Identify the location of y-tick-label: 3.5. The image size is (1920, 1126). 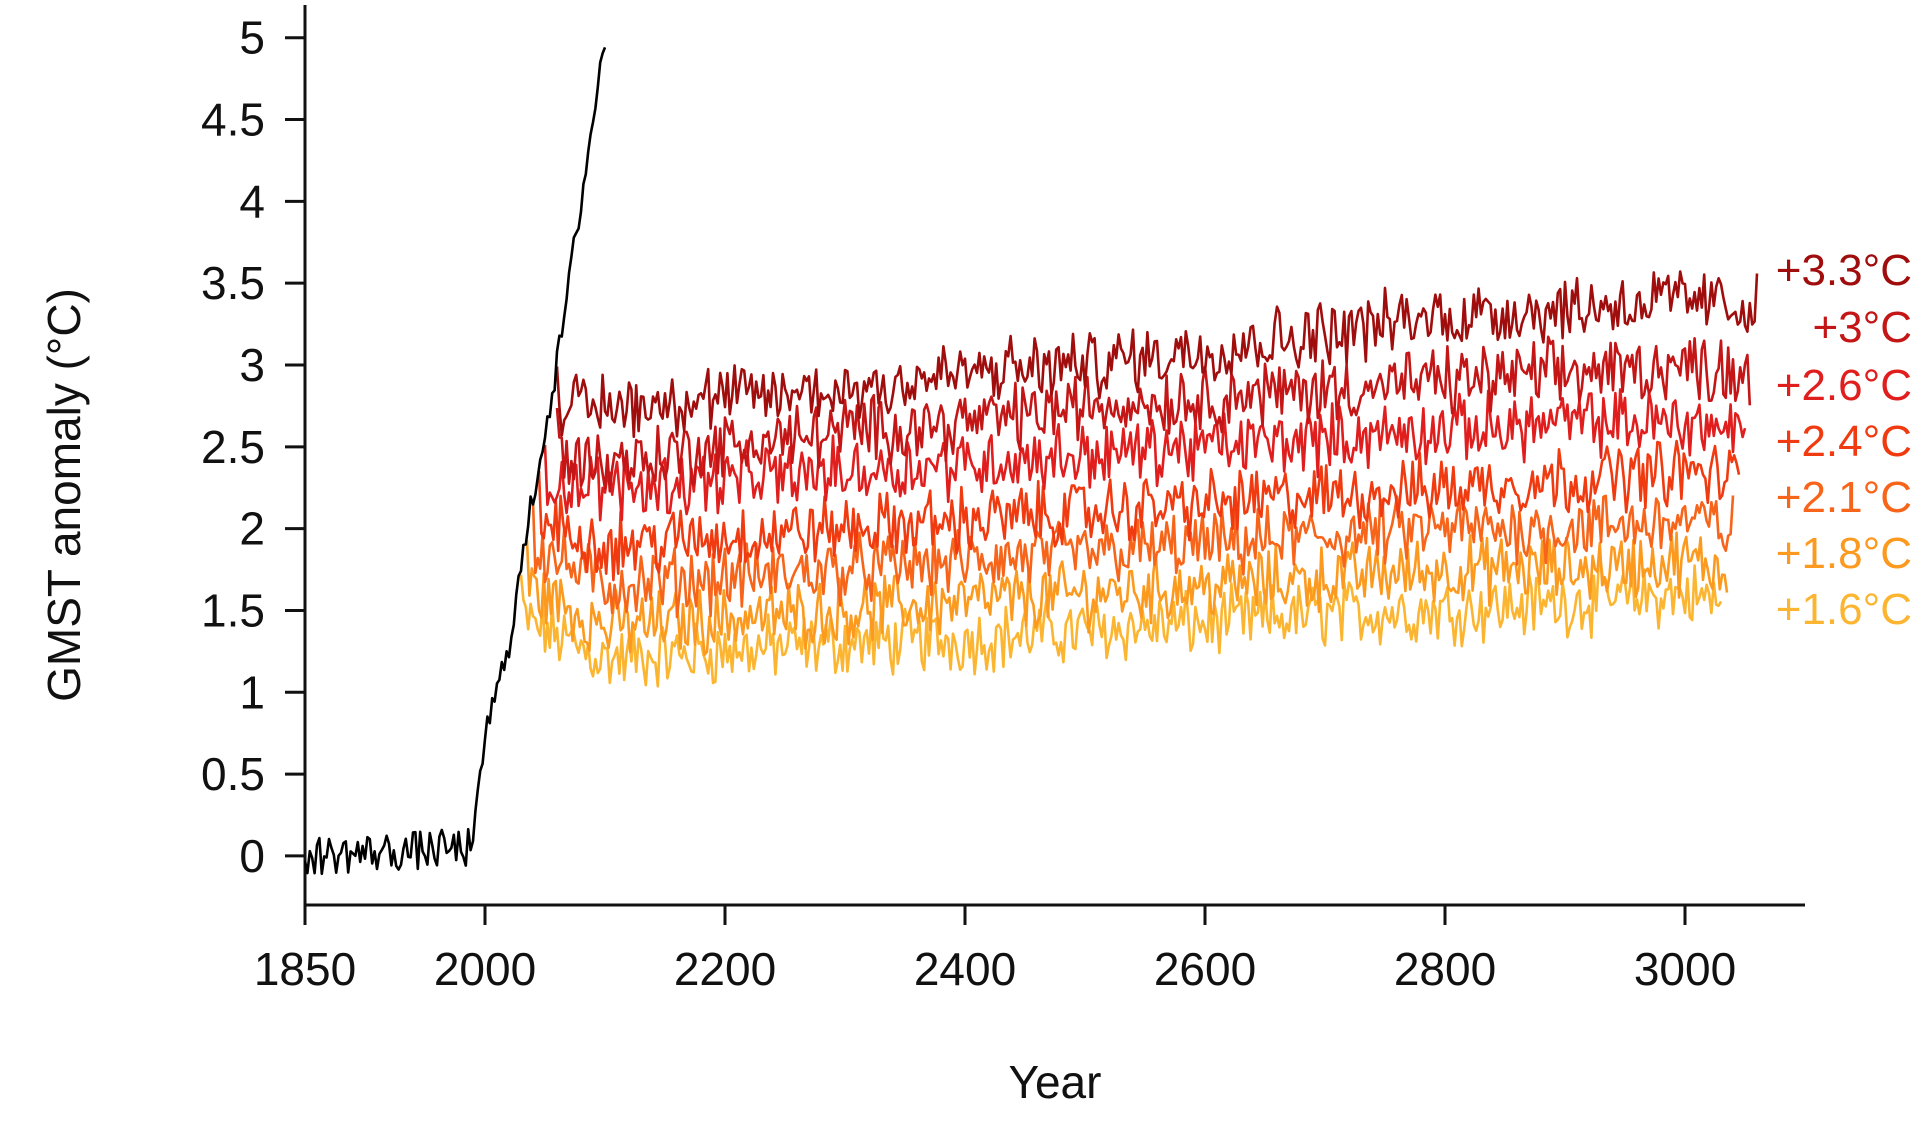
(233, 283).